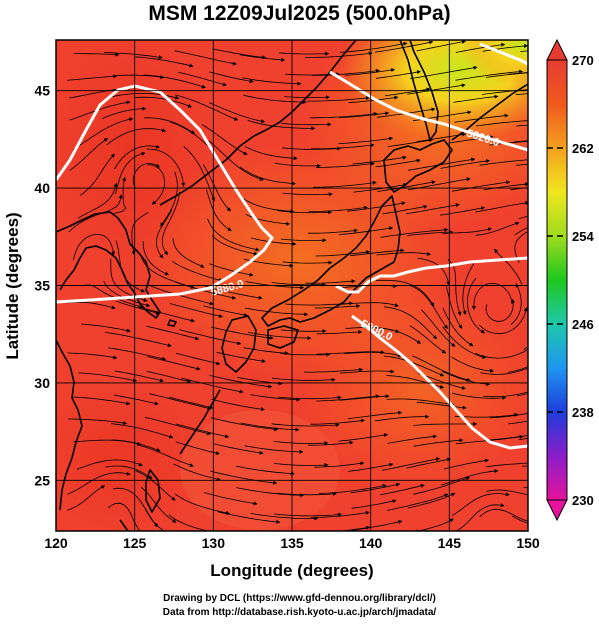 The image size is (599, 625). I want to click on colorbar-tick-label: 262, so click(583, 148).